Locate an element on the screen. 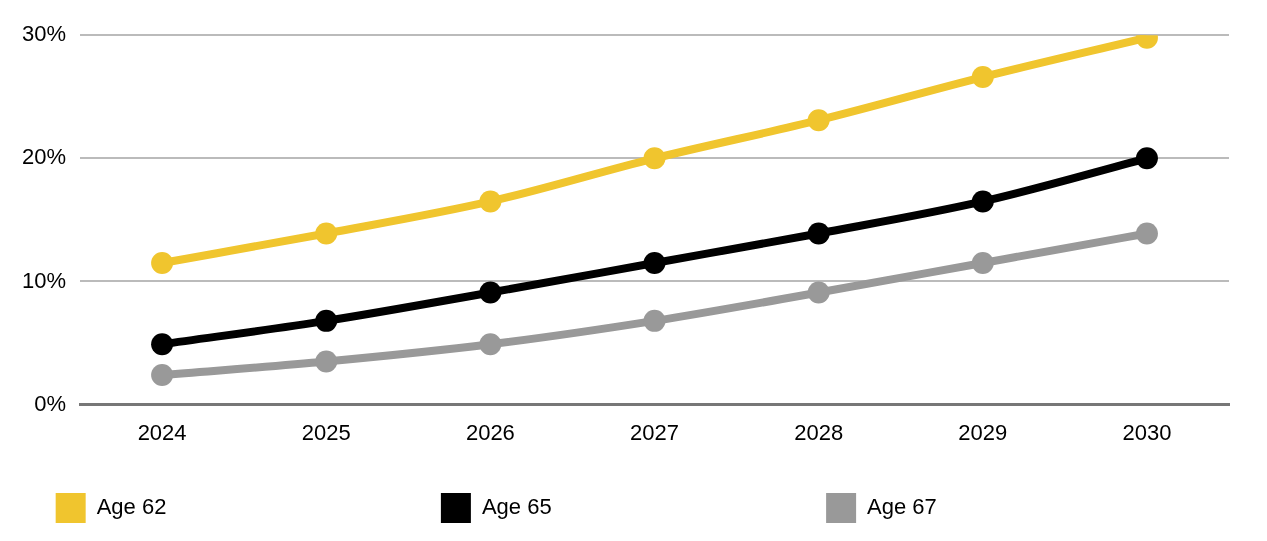 Image resolution: width=1267 pixels, height=541 pixels. legend-label: Age 62 is located at coordinates (253, 507).